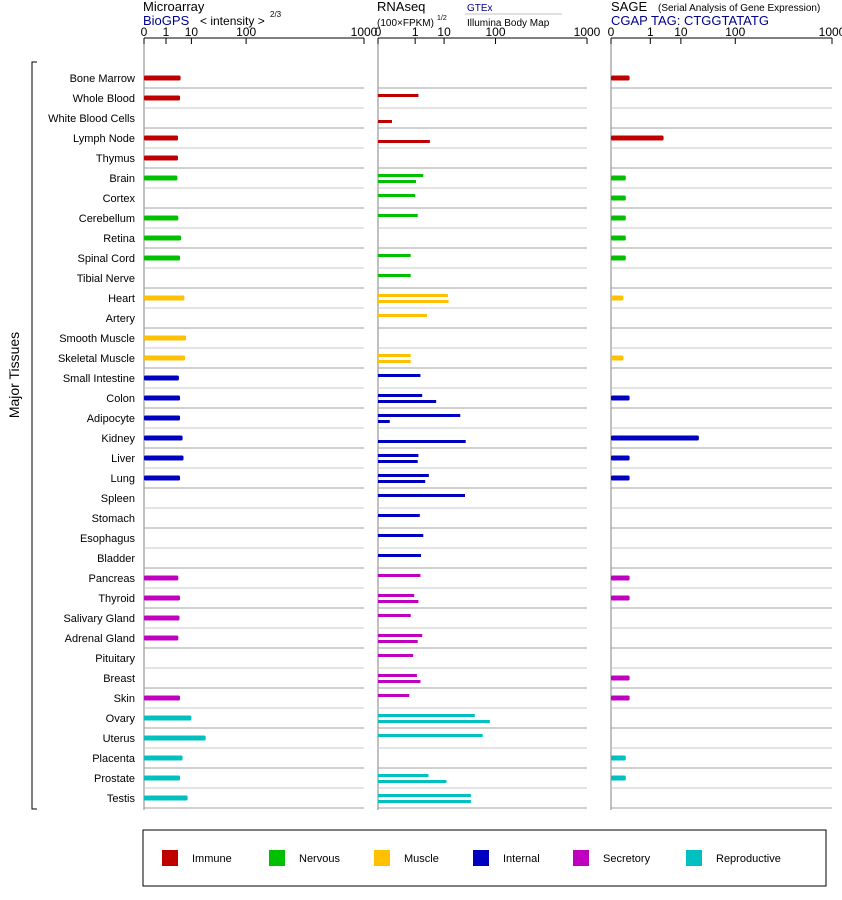  Describe the element at coordinates (111, 419) in the screenshot. I see `tissue-label: Adipocyte` at that location.